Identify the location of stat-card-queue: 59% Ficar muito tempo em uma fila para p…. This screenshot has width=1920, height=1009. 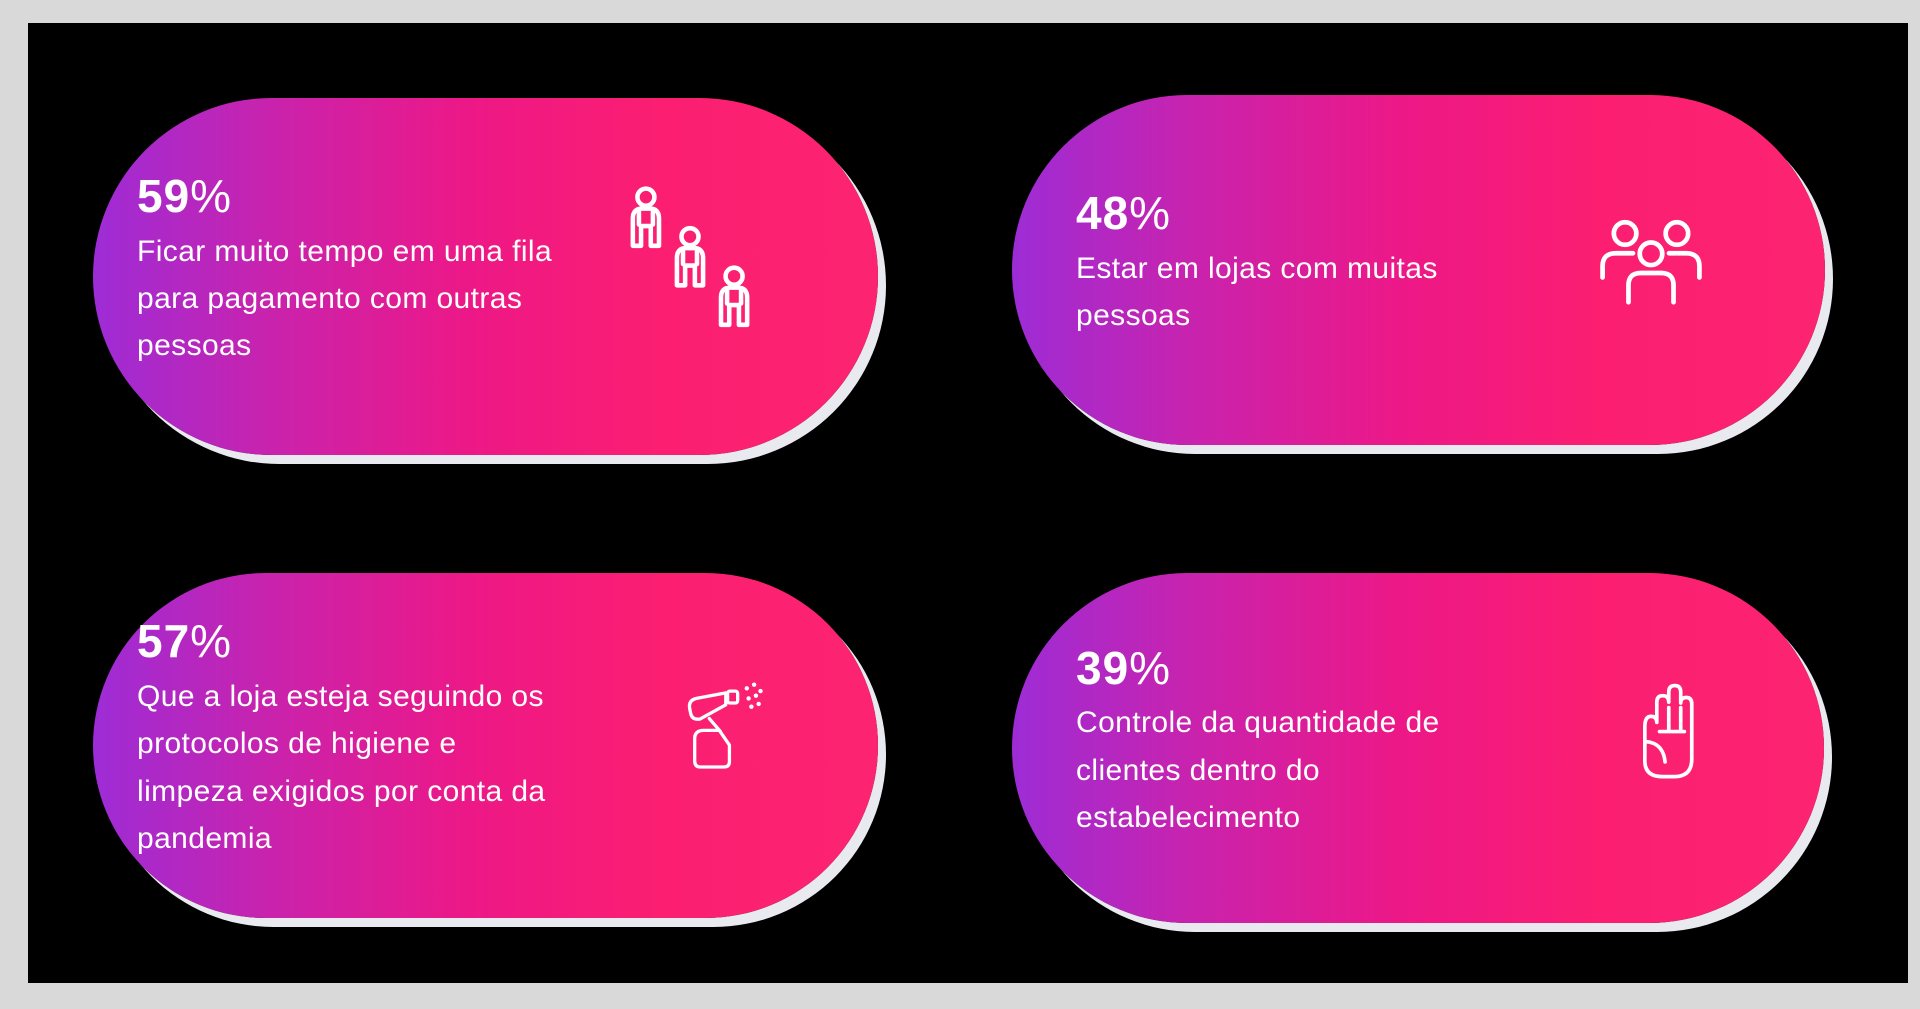
(485, 276).